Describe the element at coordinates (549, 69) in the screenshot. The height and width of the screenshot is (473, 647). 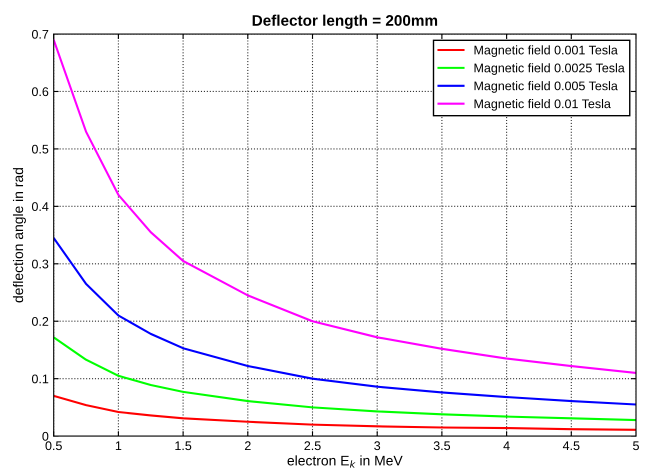
I see `legend-label: Magnetic field 0.0025 Tesla` at that location.